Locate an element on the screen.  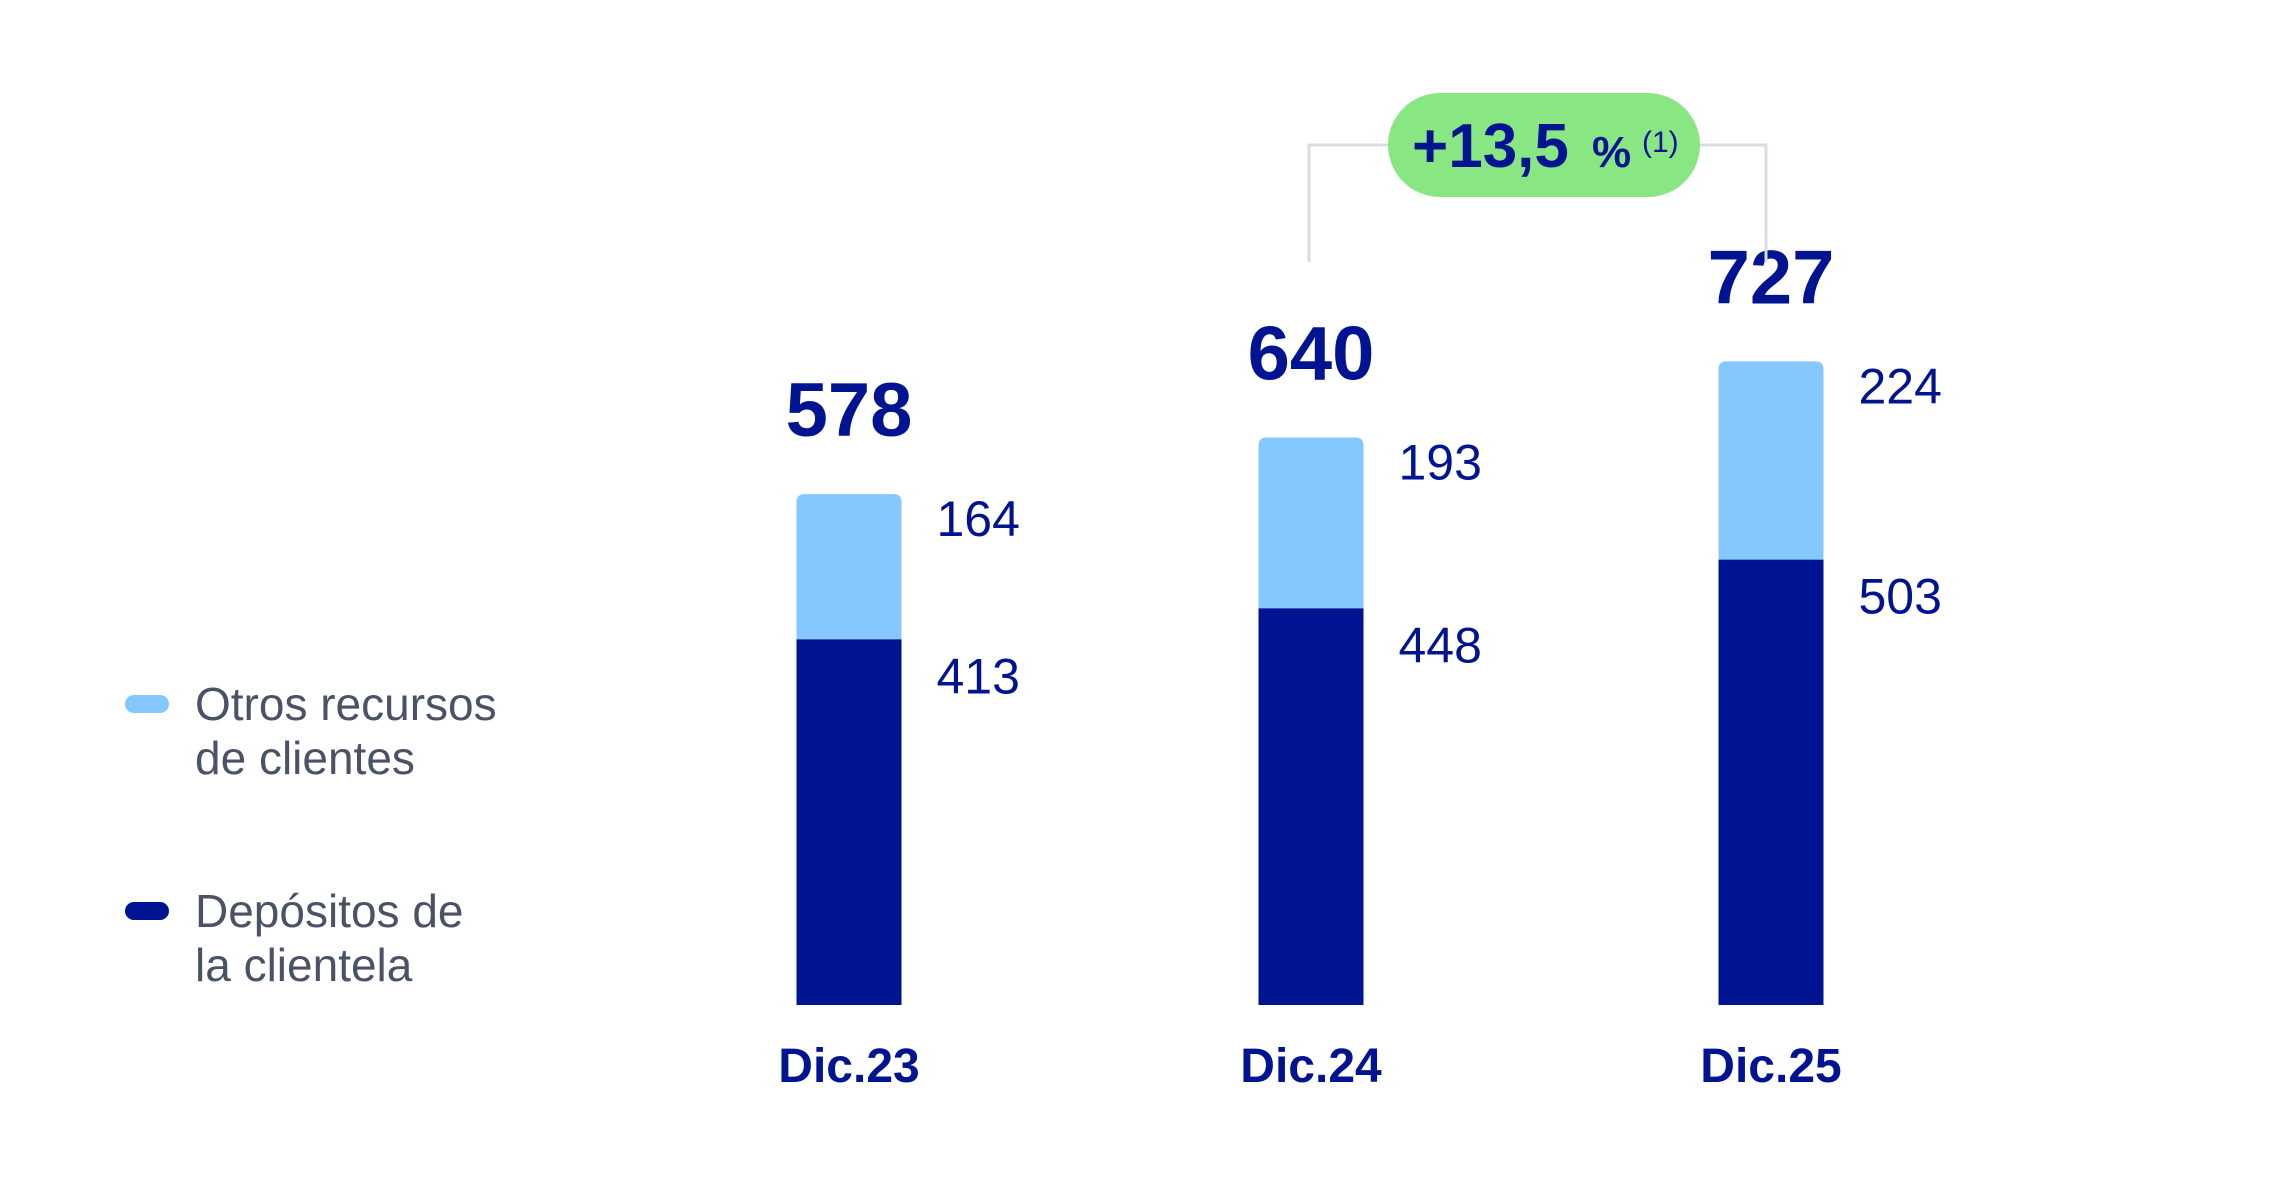
legend-label-line: la clientela is located at coordinates (304, 965).